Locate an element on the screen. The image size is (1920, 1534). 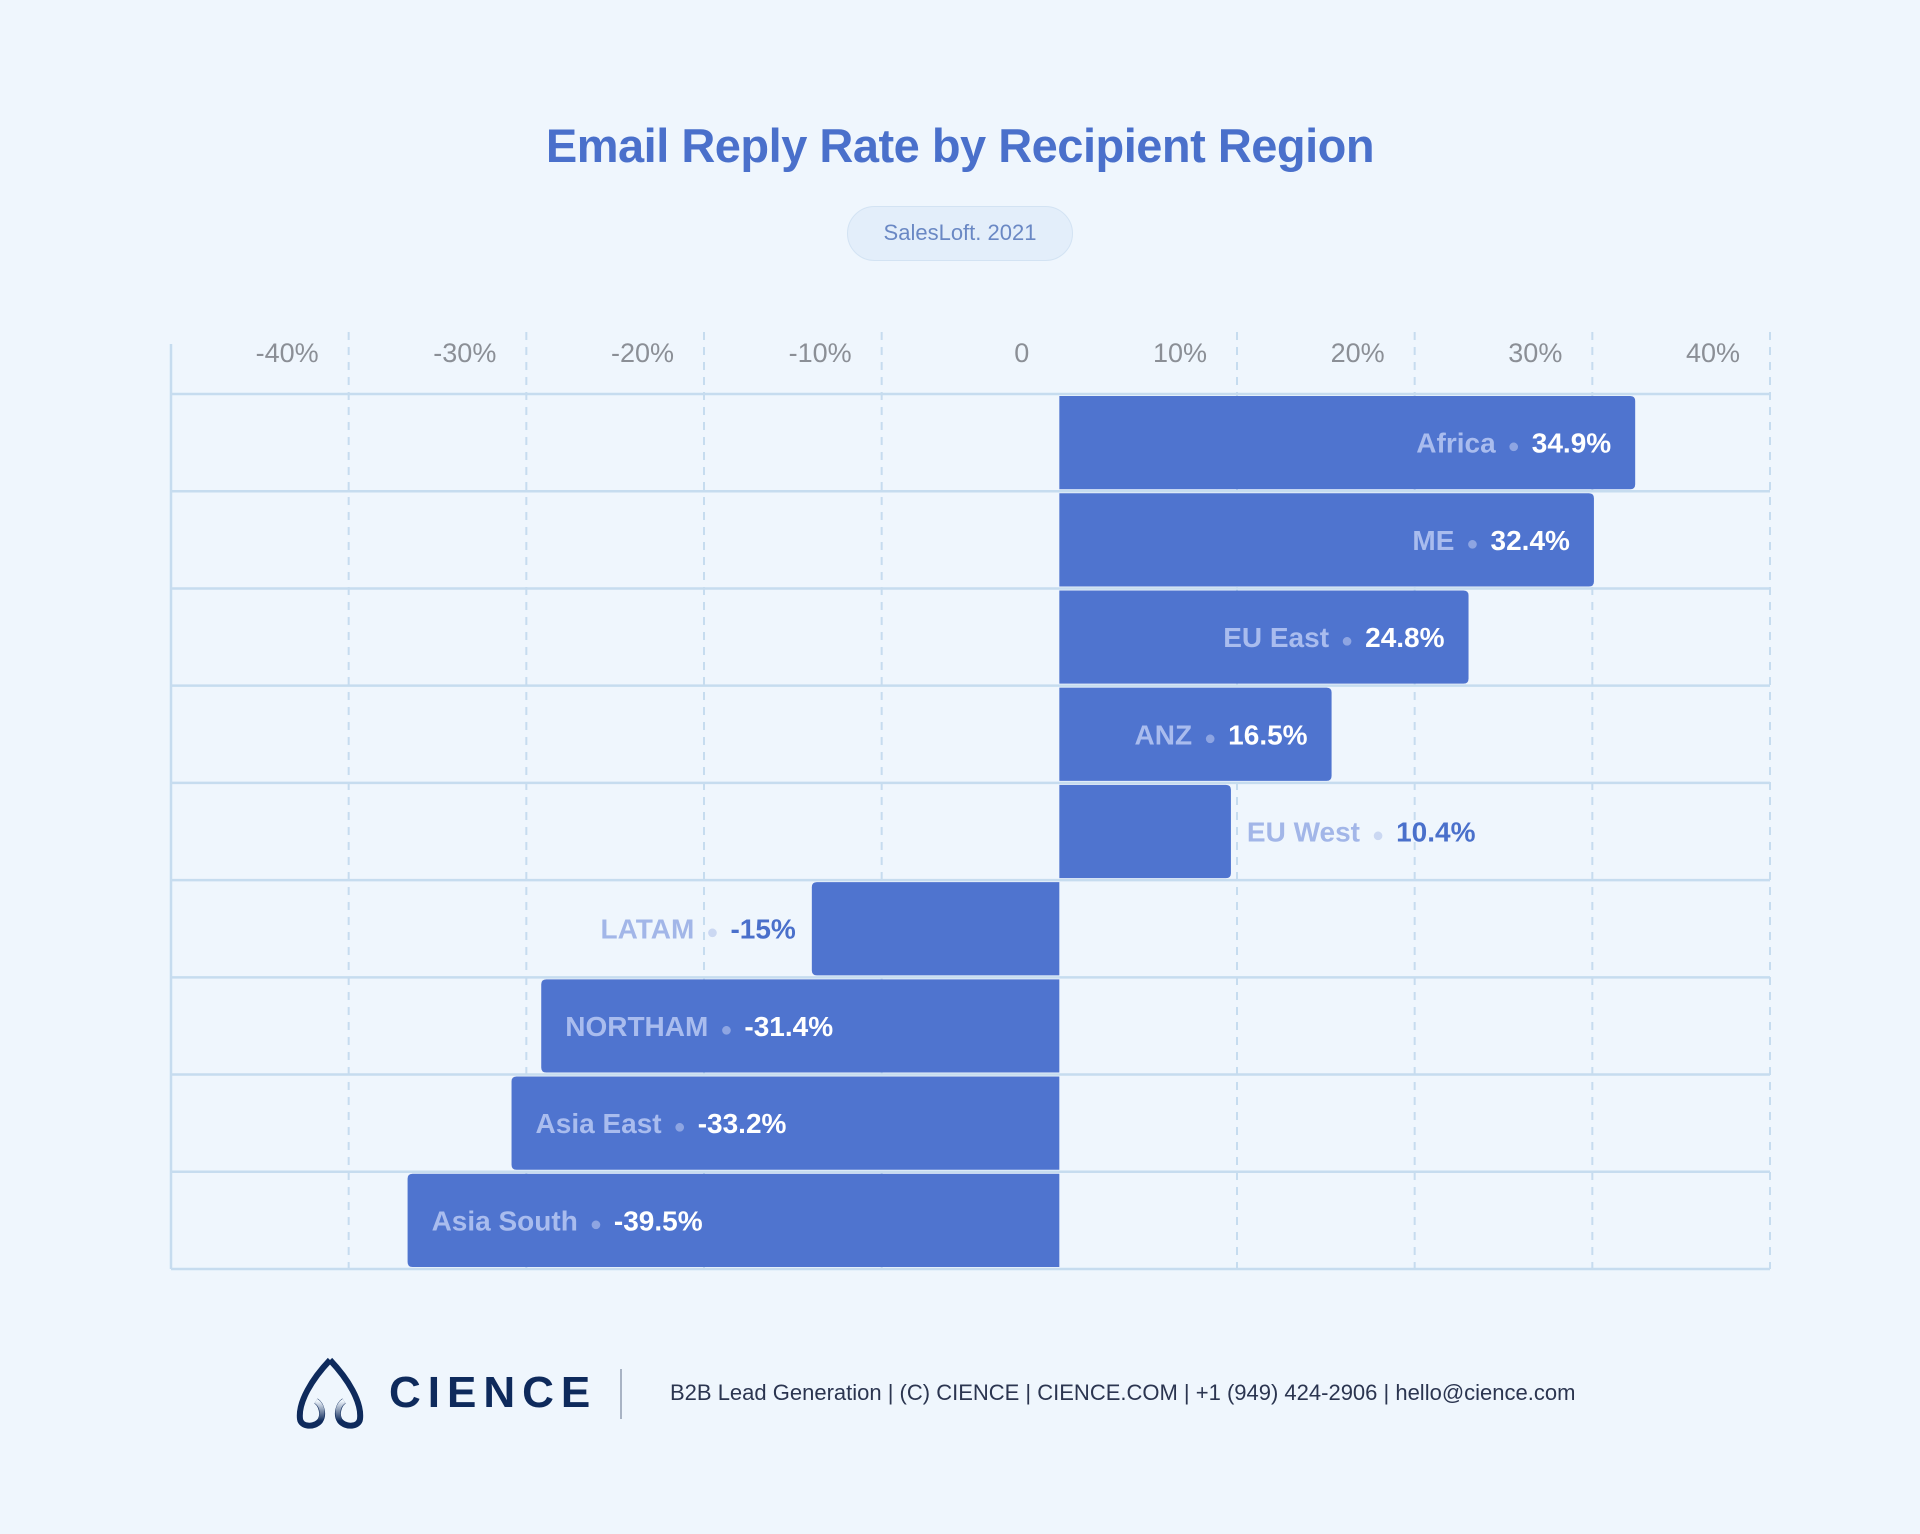
bar-group: Africa ● 34.9% is located at coordinates (1347, 443).